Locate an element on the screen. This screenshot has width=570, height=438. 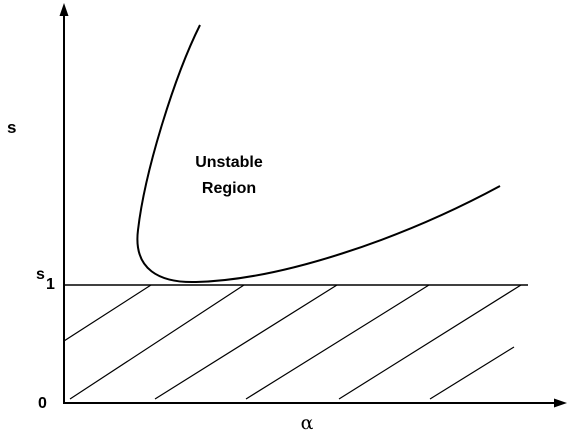
x-axis-arrowhead is located at coordinates (560, 403).